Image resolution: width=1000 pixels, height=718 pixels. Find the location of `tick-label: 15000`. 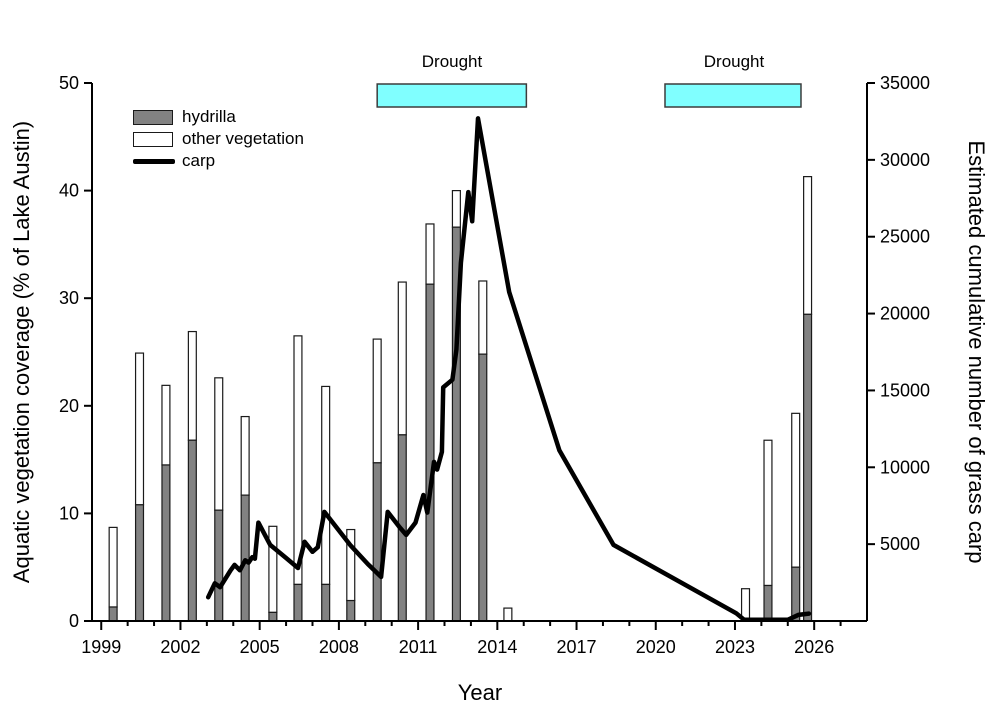

tick-label: 15000 is located at coordinates (905, 390).